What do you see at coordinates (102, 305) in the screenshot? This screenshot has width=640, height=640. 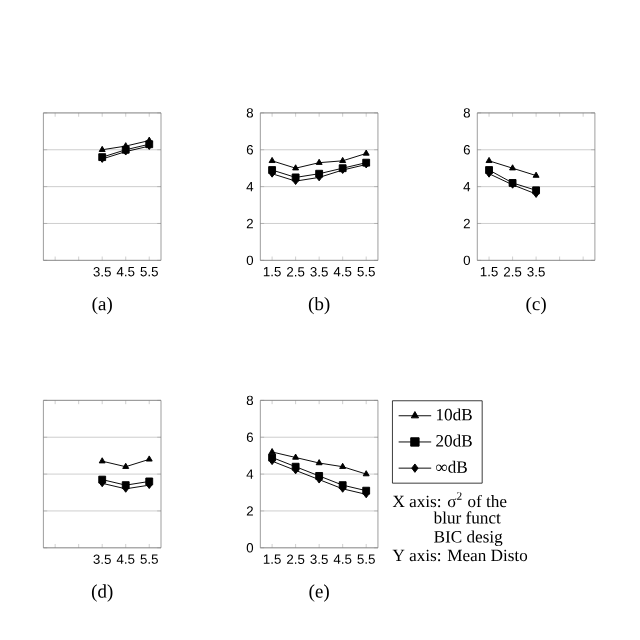 I see `text: (a)` at bounding box center [102, 305].